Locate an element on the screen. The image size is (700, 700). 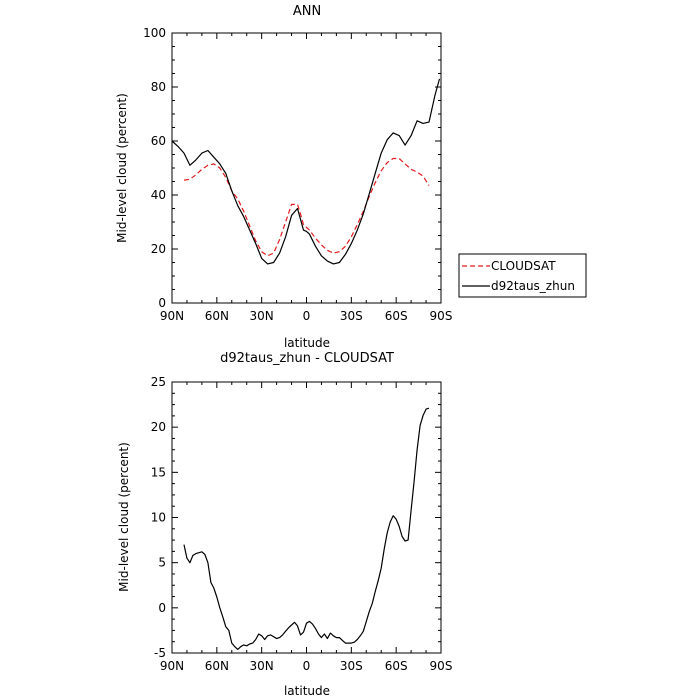
top-plot-area is located at coordinates (306, 171).